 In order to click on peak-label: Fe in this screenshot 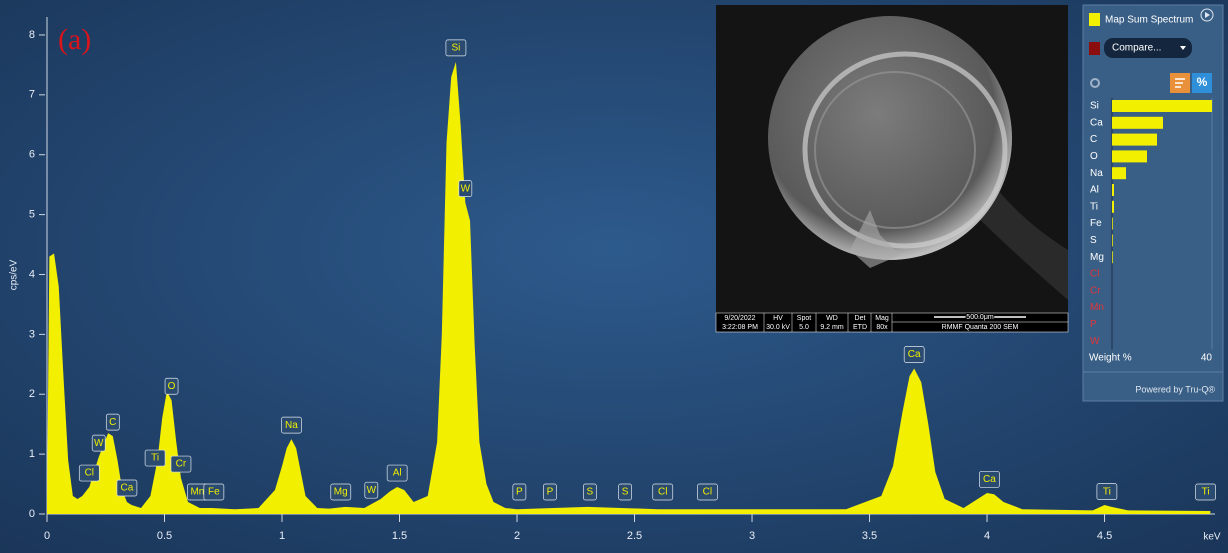, I will do `click(214, 492)`.